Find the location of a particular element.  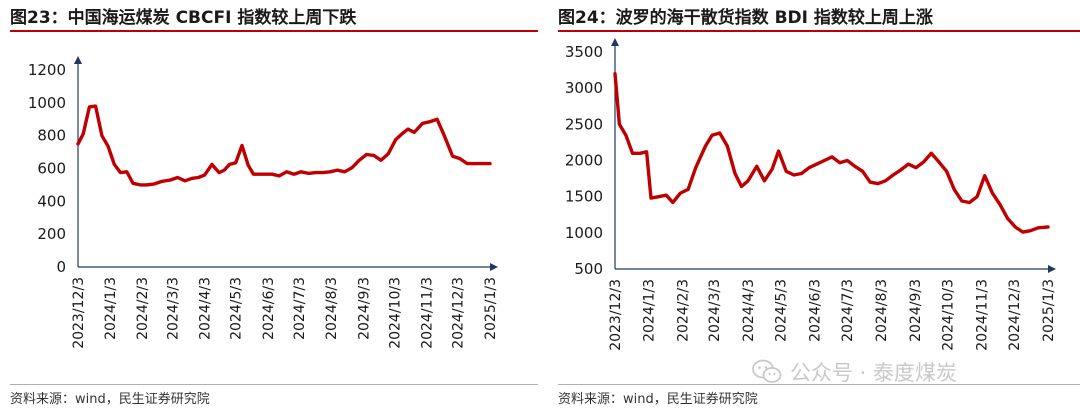

title-rule: 图24：波罗的海干散货指数 BDI 指数较上周上涨 is located at coordinates (819, 16).